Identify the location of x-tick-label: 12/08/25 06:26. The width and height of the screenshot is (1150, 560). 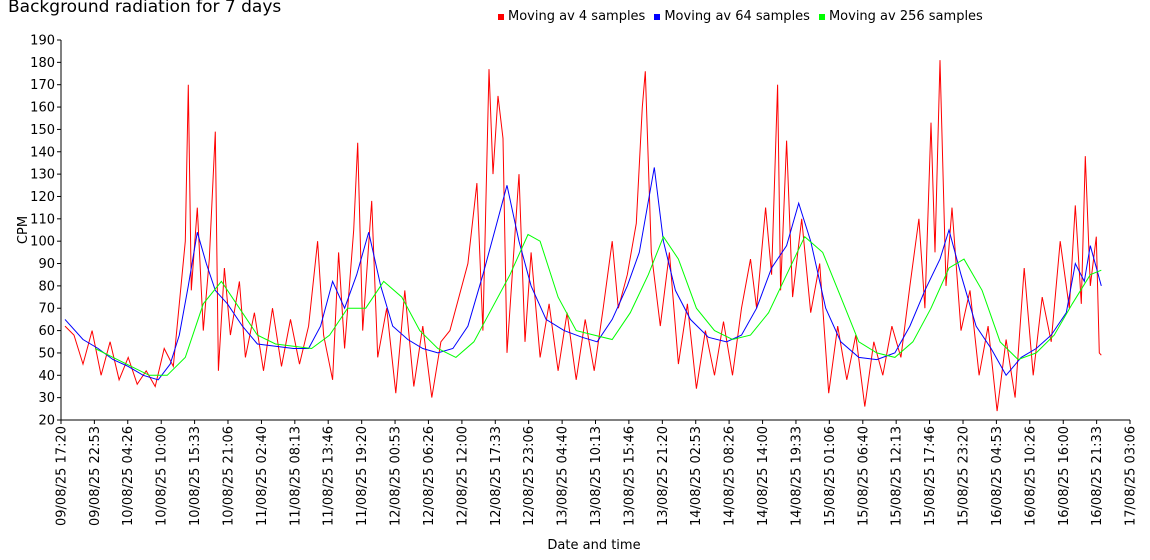
(429, 476).